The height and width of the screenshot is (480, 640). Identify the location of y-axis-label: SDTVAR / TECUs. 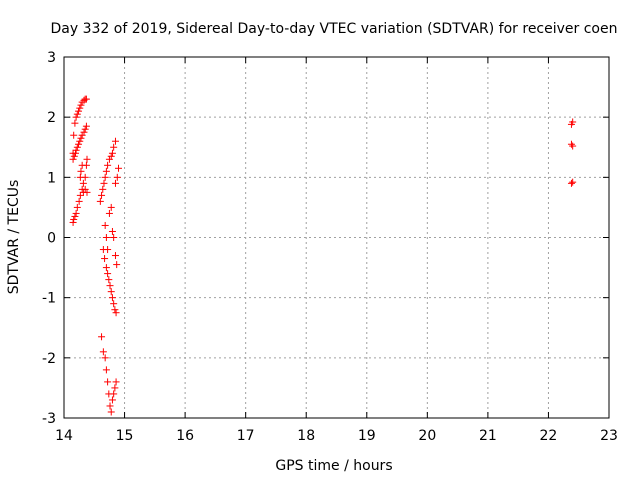
(14, 237).